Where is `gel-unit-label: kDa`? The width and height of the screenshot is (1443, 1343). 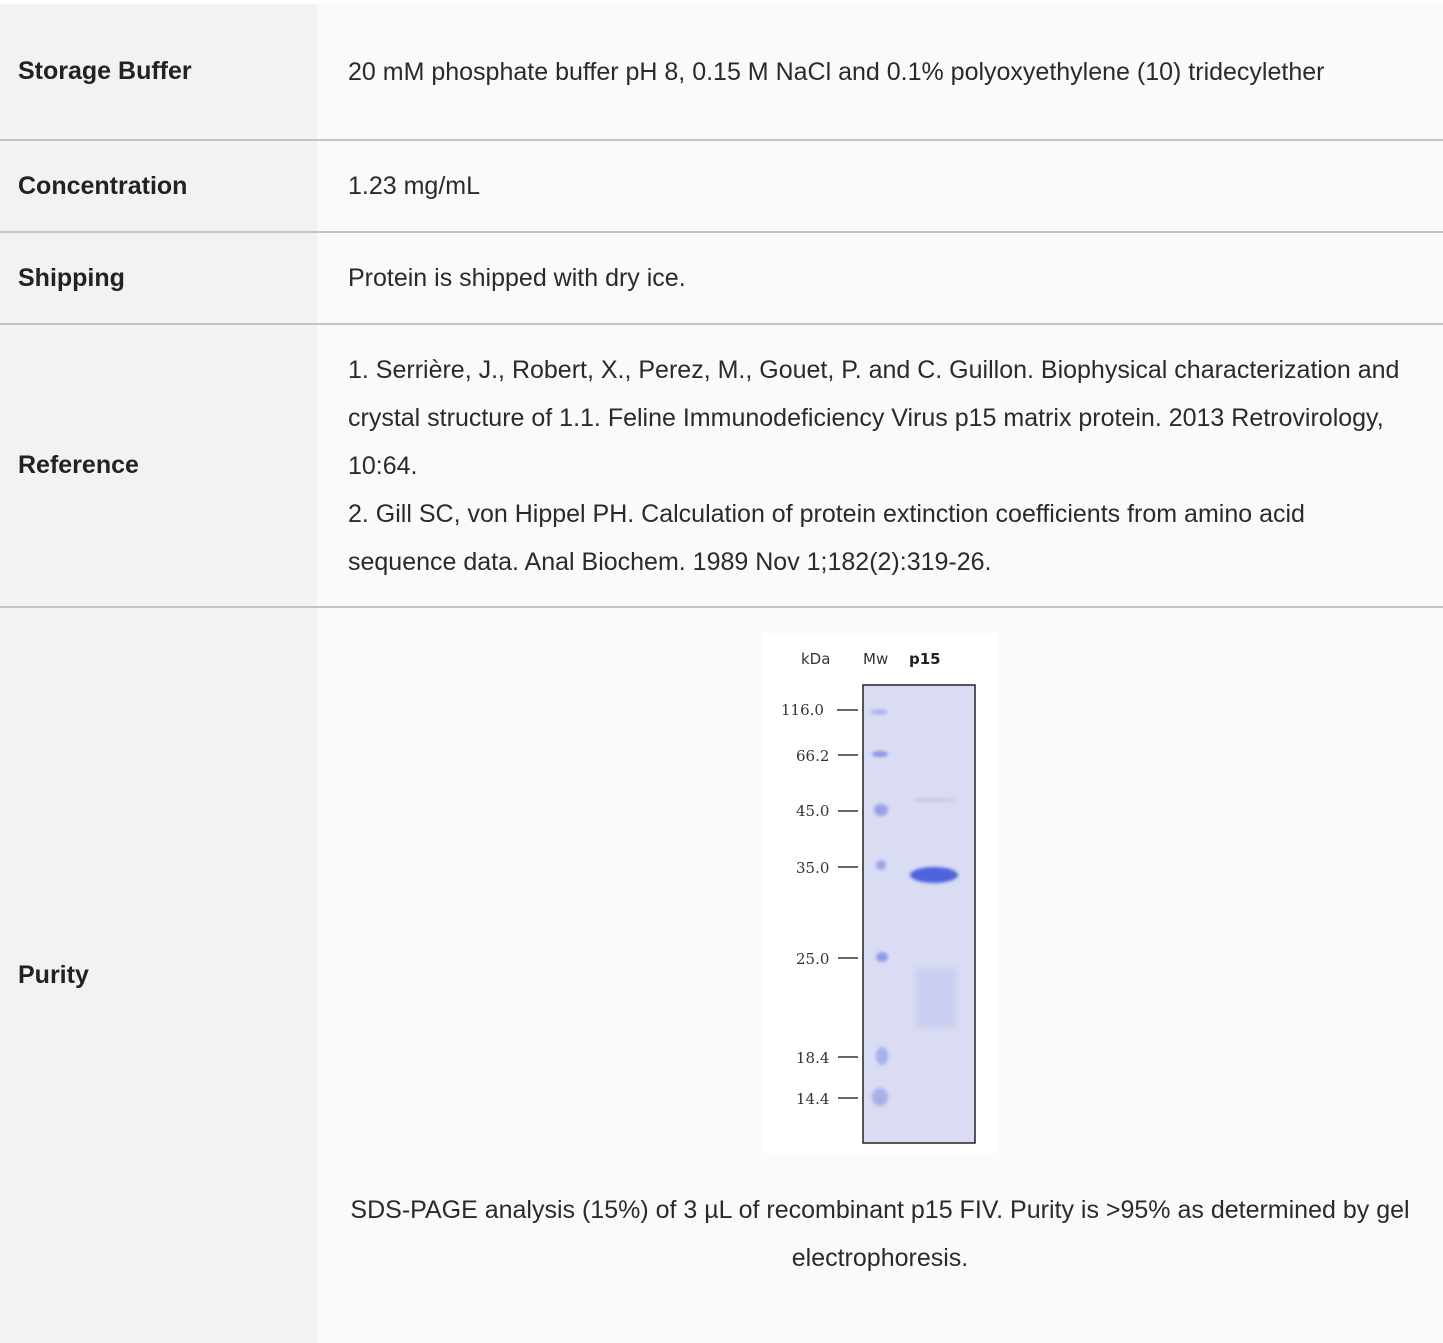 gel-unit-label: kDa is located at coordinates (815, 659).